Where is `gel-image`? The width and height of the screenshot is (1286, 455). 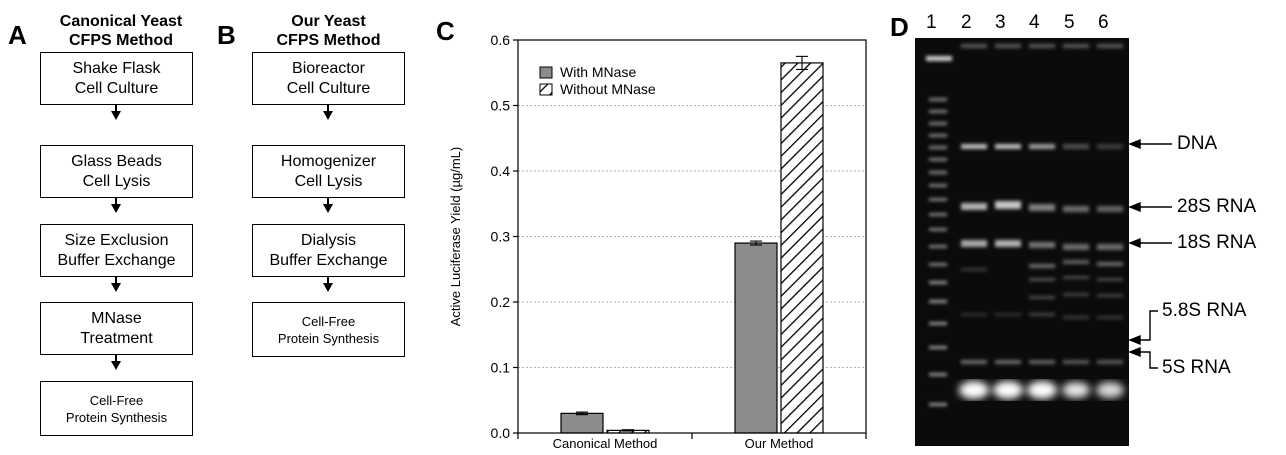 gel-image is located at coordinates (1022, 242).